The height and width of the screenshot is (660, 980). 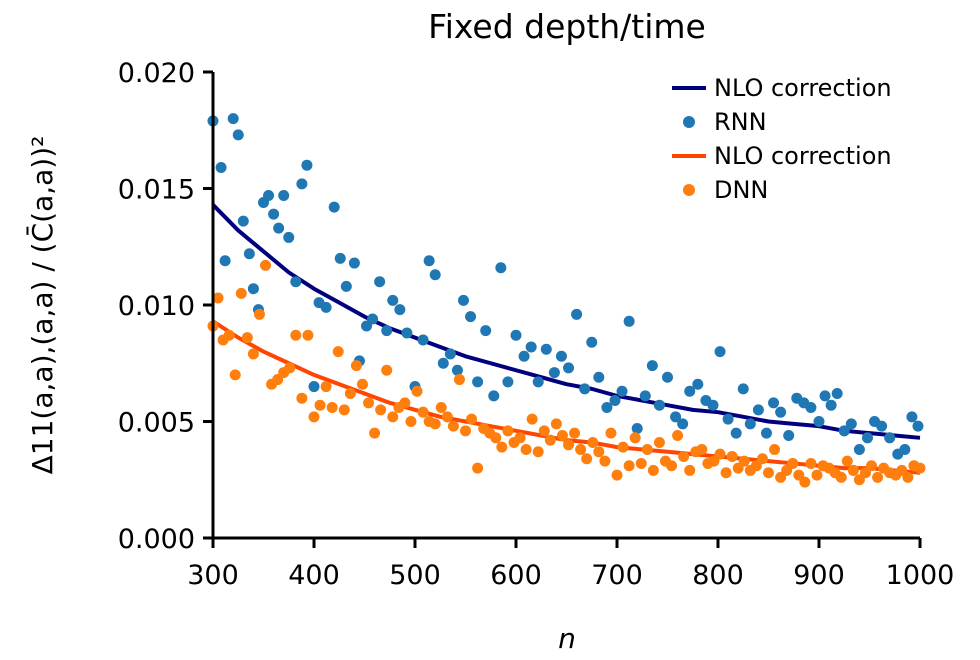 What do you see at coordinates (314, 575) in the screenshot?
I see `x-tick-label: 400` at bounding box center [314, 575].